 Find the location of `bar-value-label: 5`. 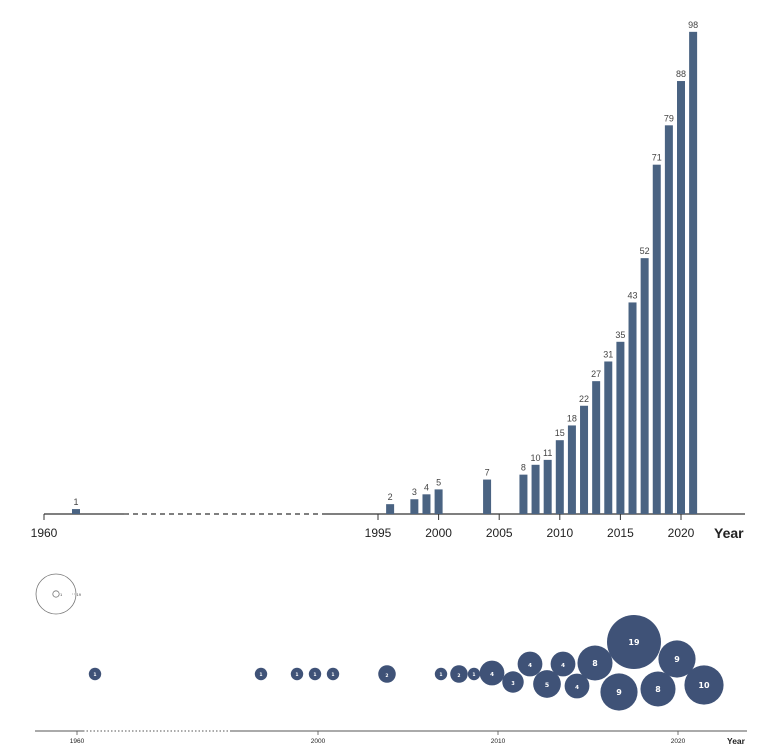

bar-value-label: 5 is located at coordinates (438, 482).